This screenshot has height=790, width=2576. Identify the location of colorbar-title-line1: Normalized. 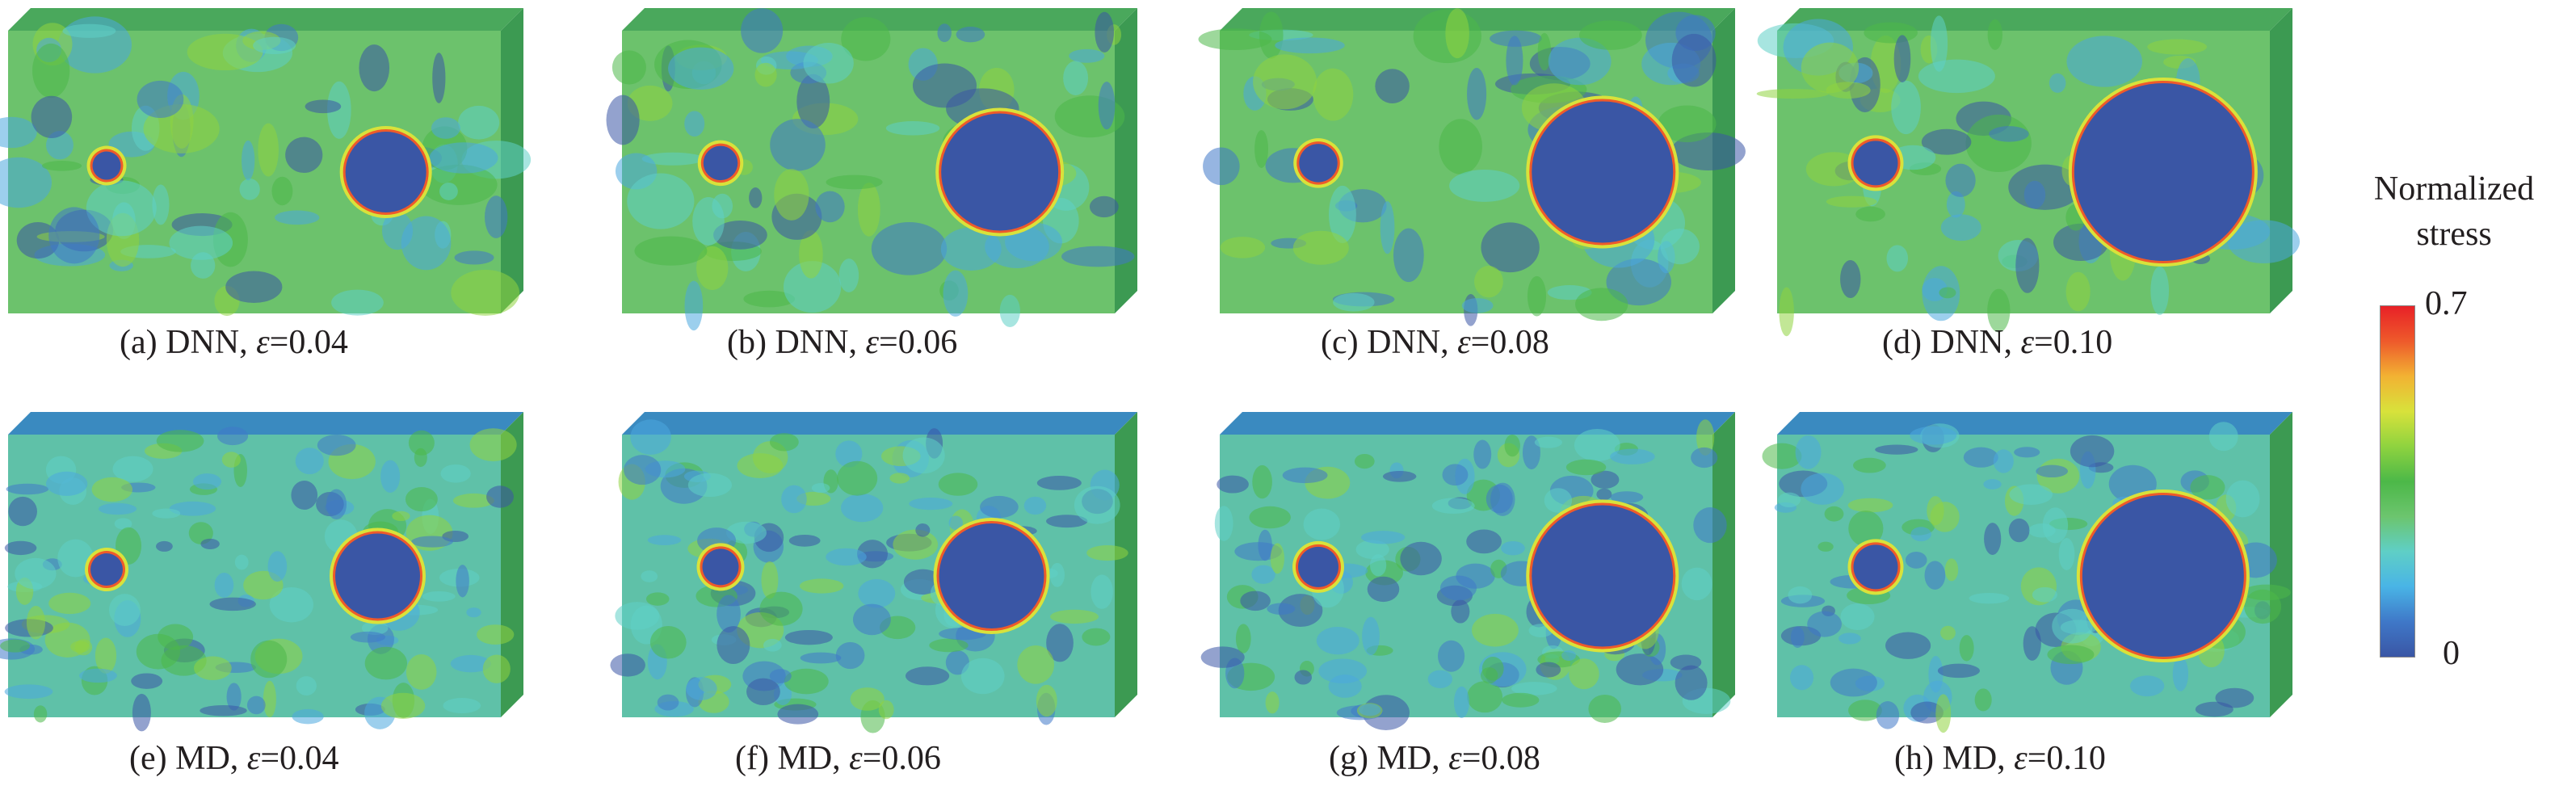
(2454, 189).